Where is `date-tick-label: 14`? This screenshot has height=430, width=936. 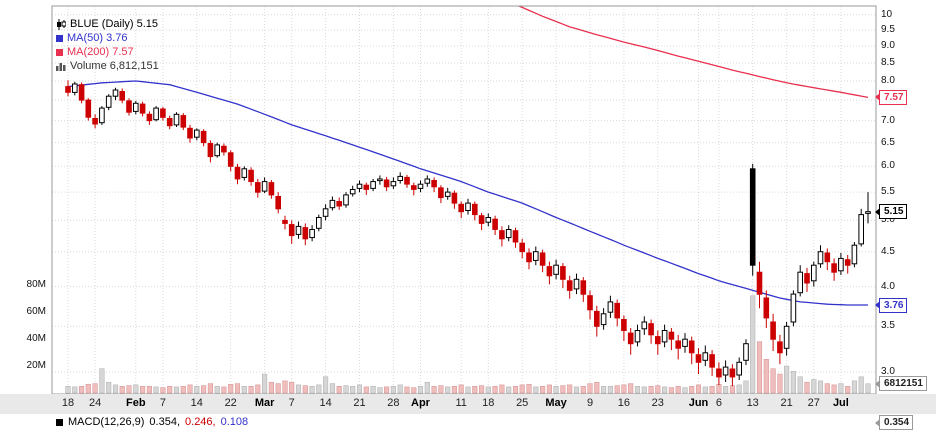
date-tick-label: 14 is located at coordinates (325, 403).